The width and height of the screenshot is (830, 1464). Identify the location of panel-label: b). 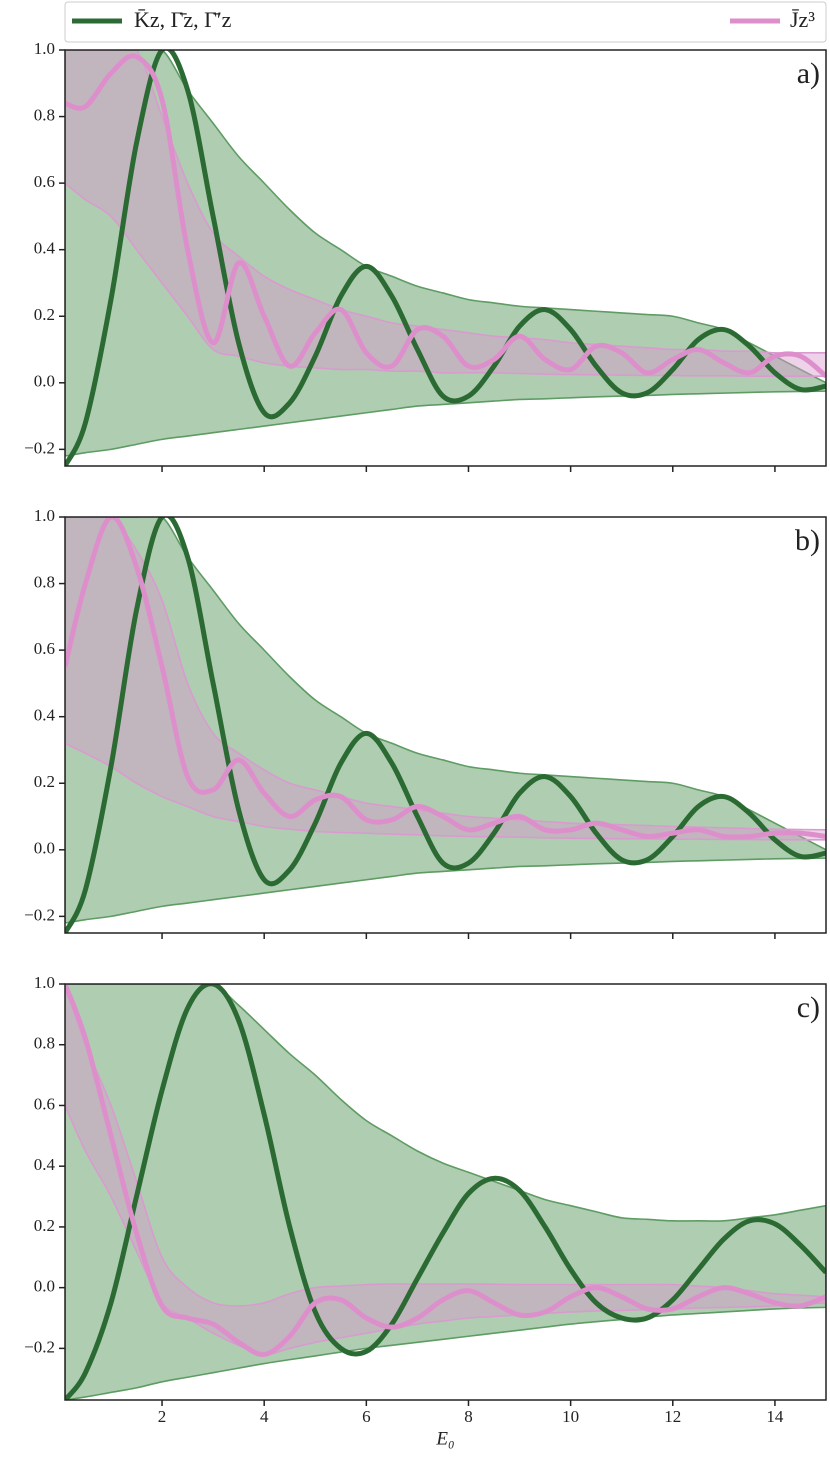
(807, 540).